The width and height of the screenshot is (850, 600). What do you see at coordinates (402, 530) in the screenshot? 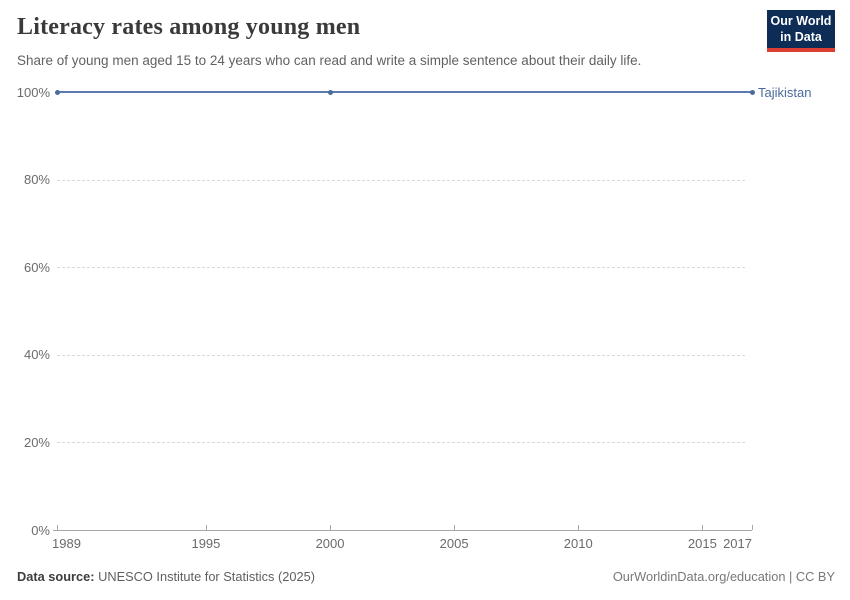
I see `x-axis-line` at bounding box center [402, 530].